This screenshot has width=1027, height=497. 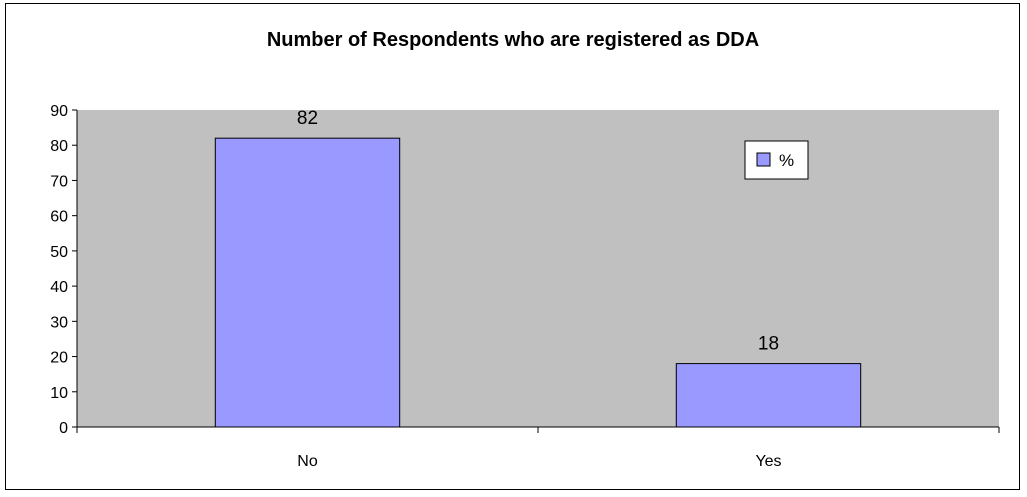 What do you see at coordinates (59, 322) in the screenshot?
I see `y-tick-label: 30` at bounding box center [59, 322].